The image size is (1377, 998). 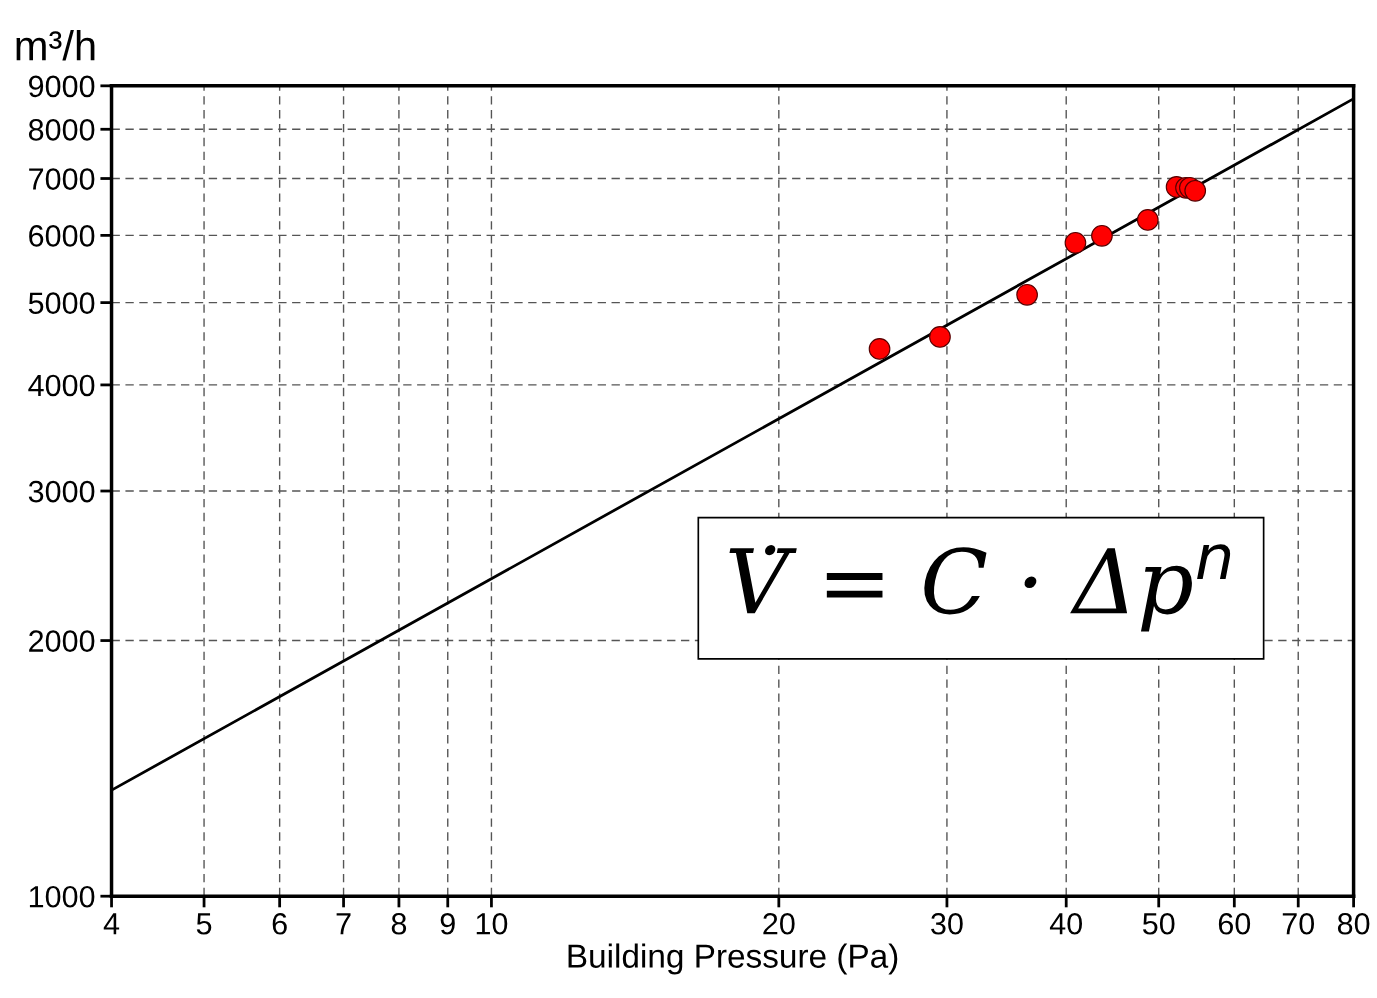 I want to click on x-tick-label: 8, so click(x=399, y=923).